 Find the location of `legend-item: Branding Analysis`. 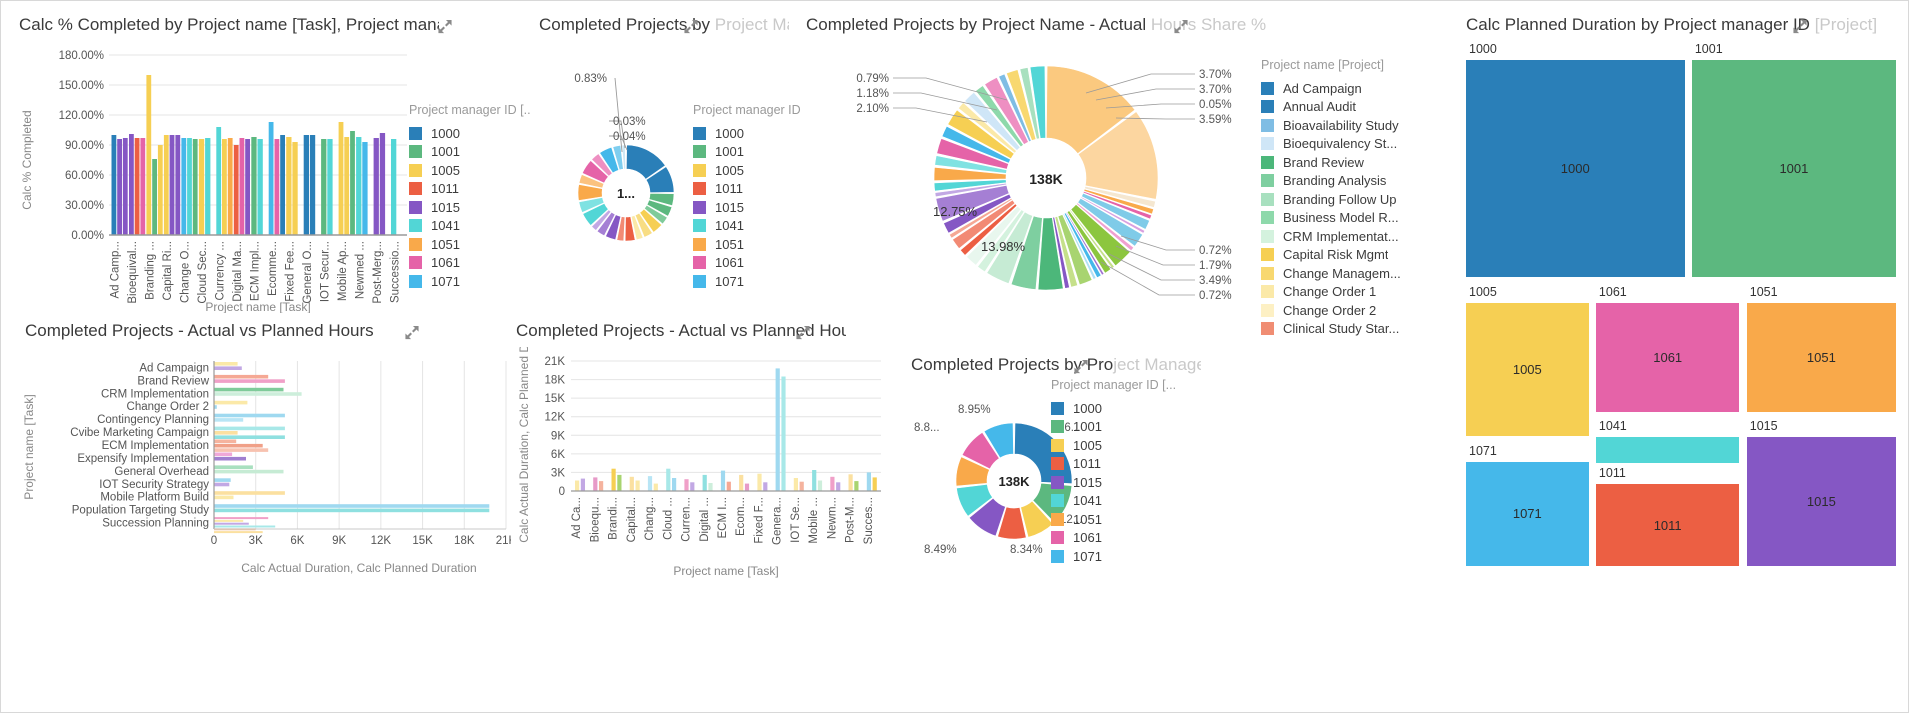

legend-item: Branding Analysis is located at coordinates (1331, 181).